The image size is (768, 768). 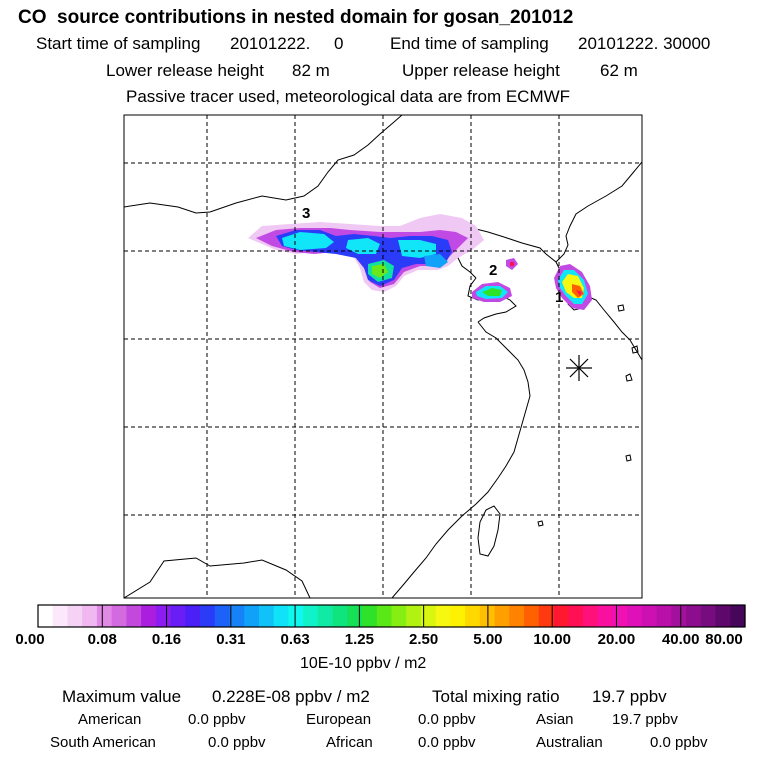 I want to click on max-value-label: Maximum value, so click(x=122, y=696).